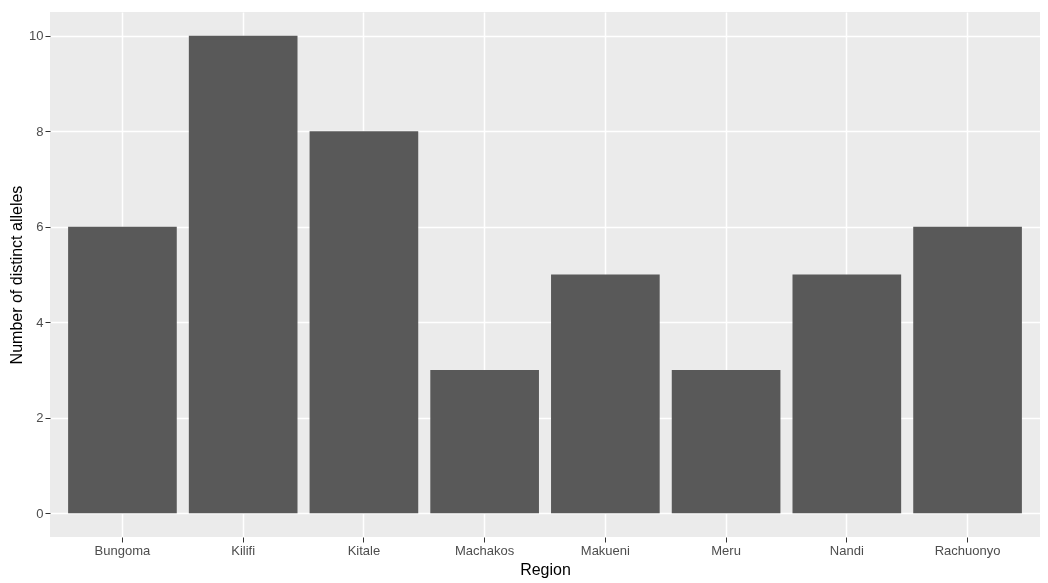 The image size is (1048, 583). I want to click on y-tick-label: 10, so click(36, 36).